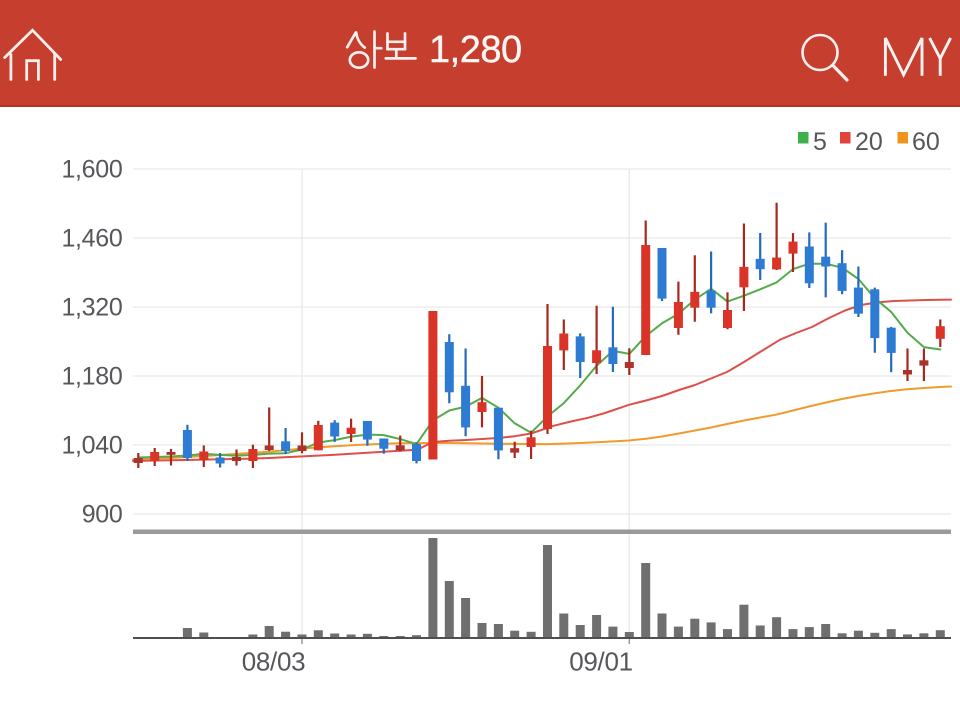 This screenshot has height=707, width=960. What do you see at coordinates (91, 445) in the screenshot?
I see `svg-text: 1,040` at bounding box center [91, 445].